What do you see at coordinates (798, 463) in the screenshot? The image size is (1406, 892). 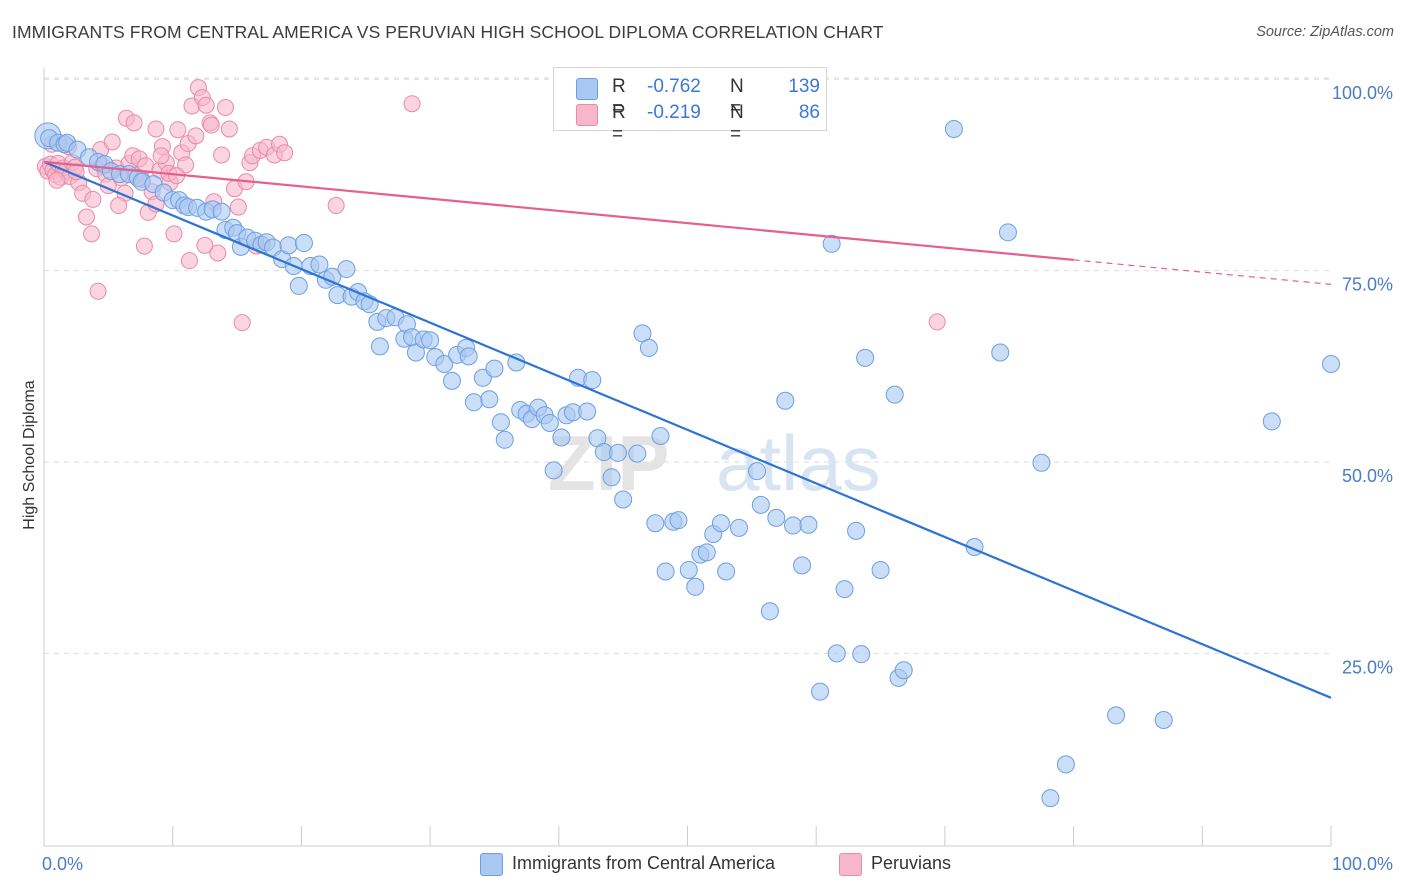 I see `watermark-atlas: atlas` at bounding box center [798, 463].